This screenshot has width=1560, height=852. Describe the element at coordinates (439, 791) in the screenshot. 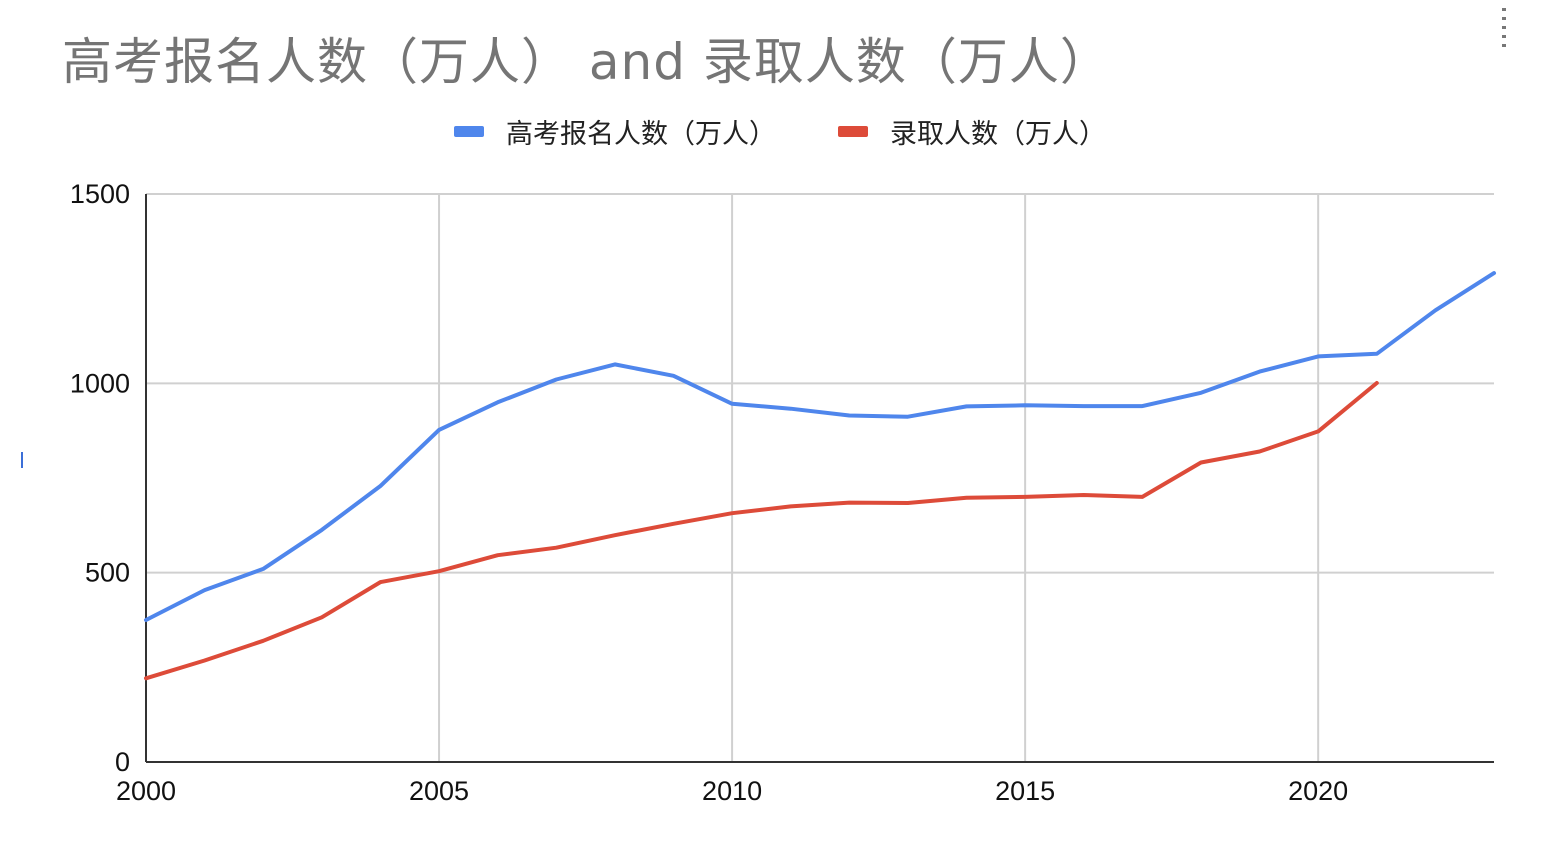

I see `x-tick-label-2005: 2005` at that location.